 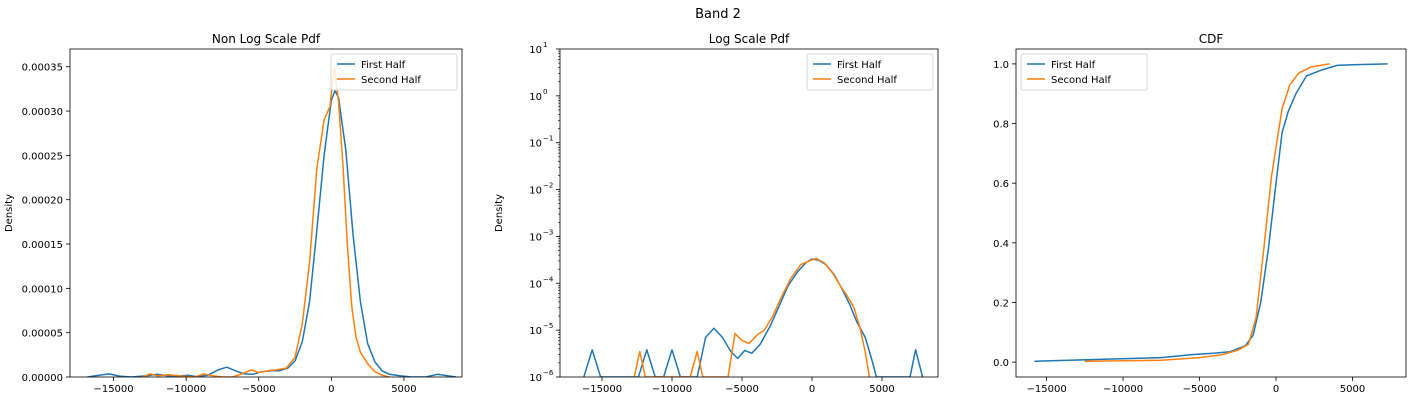 What do you see at coordinates (42, 201) in the screenshot?
I see `y-tick-label: 0.00020` at bounding box center [42, 201].